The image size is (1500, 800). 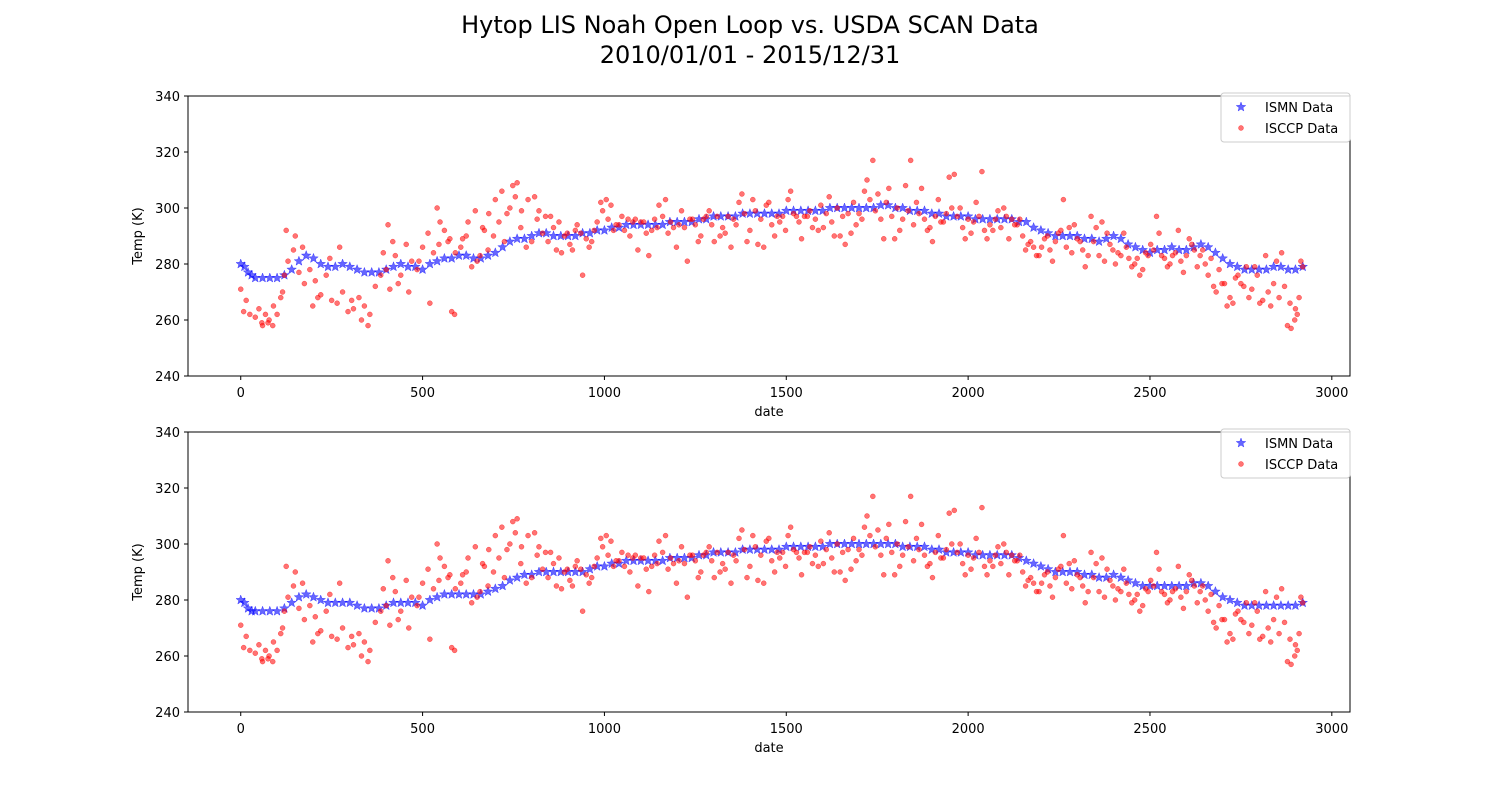 What do you see at coordinates (167, 713) in the screenshot?
I see `y-tick-label: 240` at bounding box center [167, 713].